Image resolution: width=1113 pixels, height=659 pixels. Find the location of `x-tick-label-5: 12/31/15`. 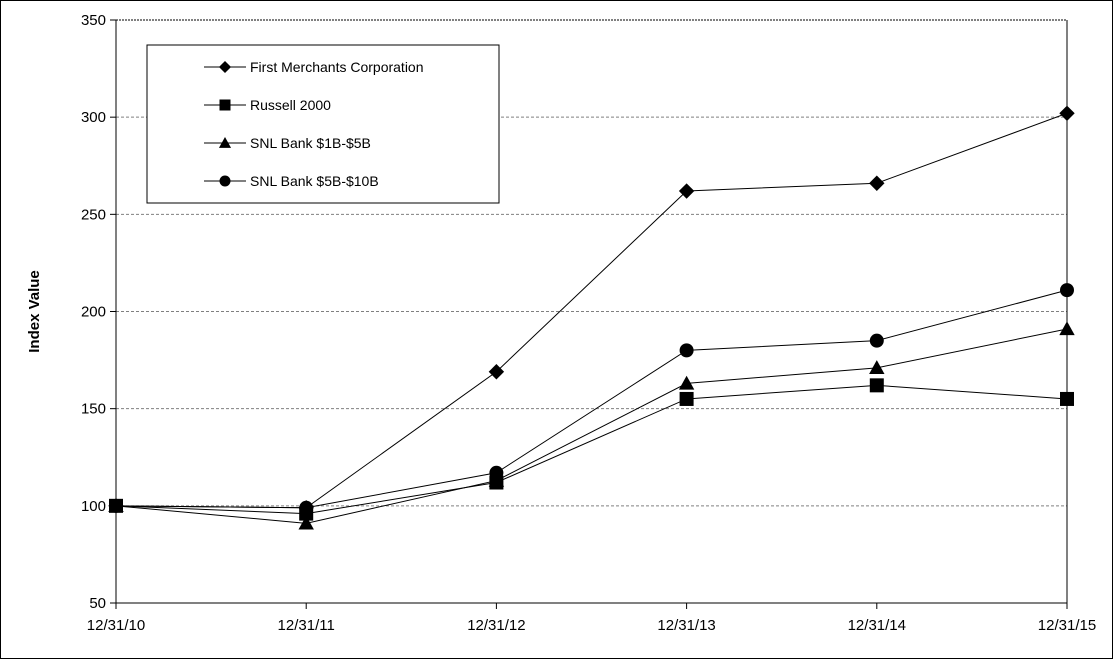

x-tick-label-5: 12/31/15 is located at coordinates (1067, 625).